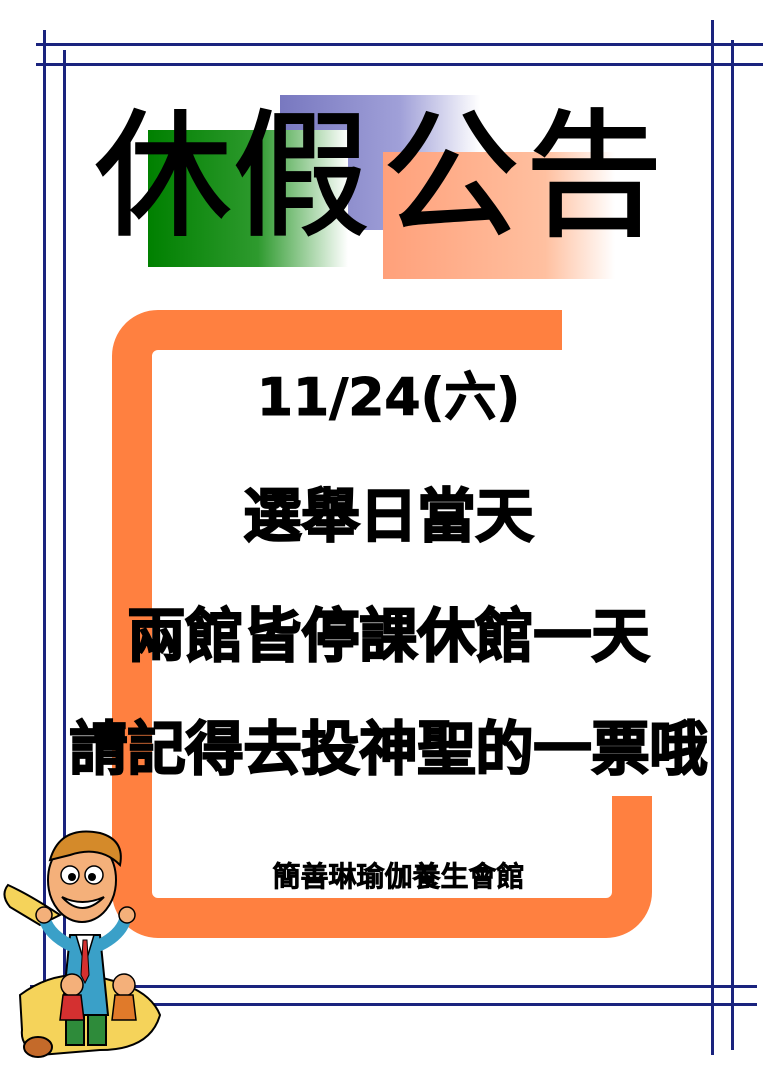 The height and width of the screenshot is (1069, 777). I want to click on title-block-green, so click(248, 198).